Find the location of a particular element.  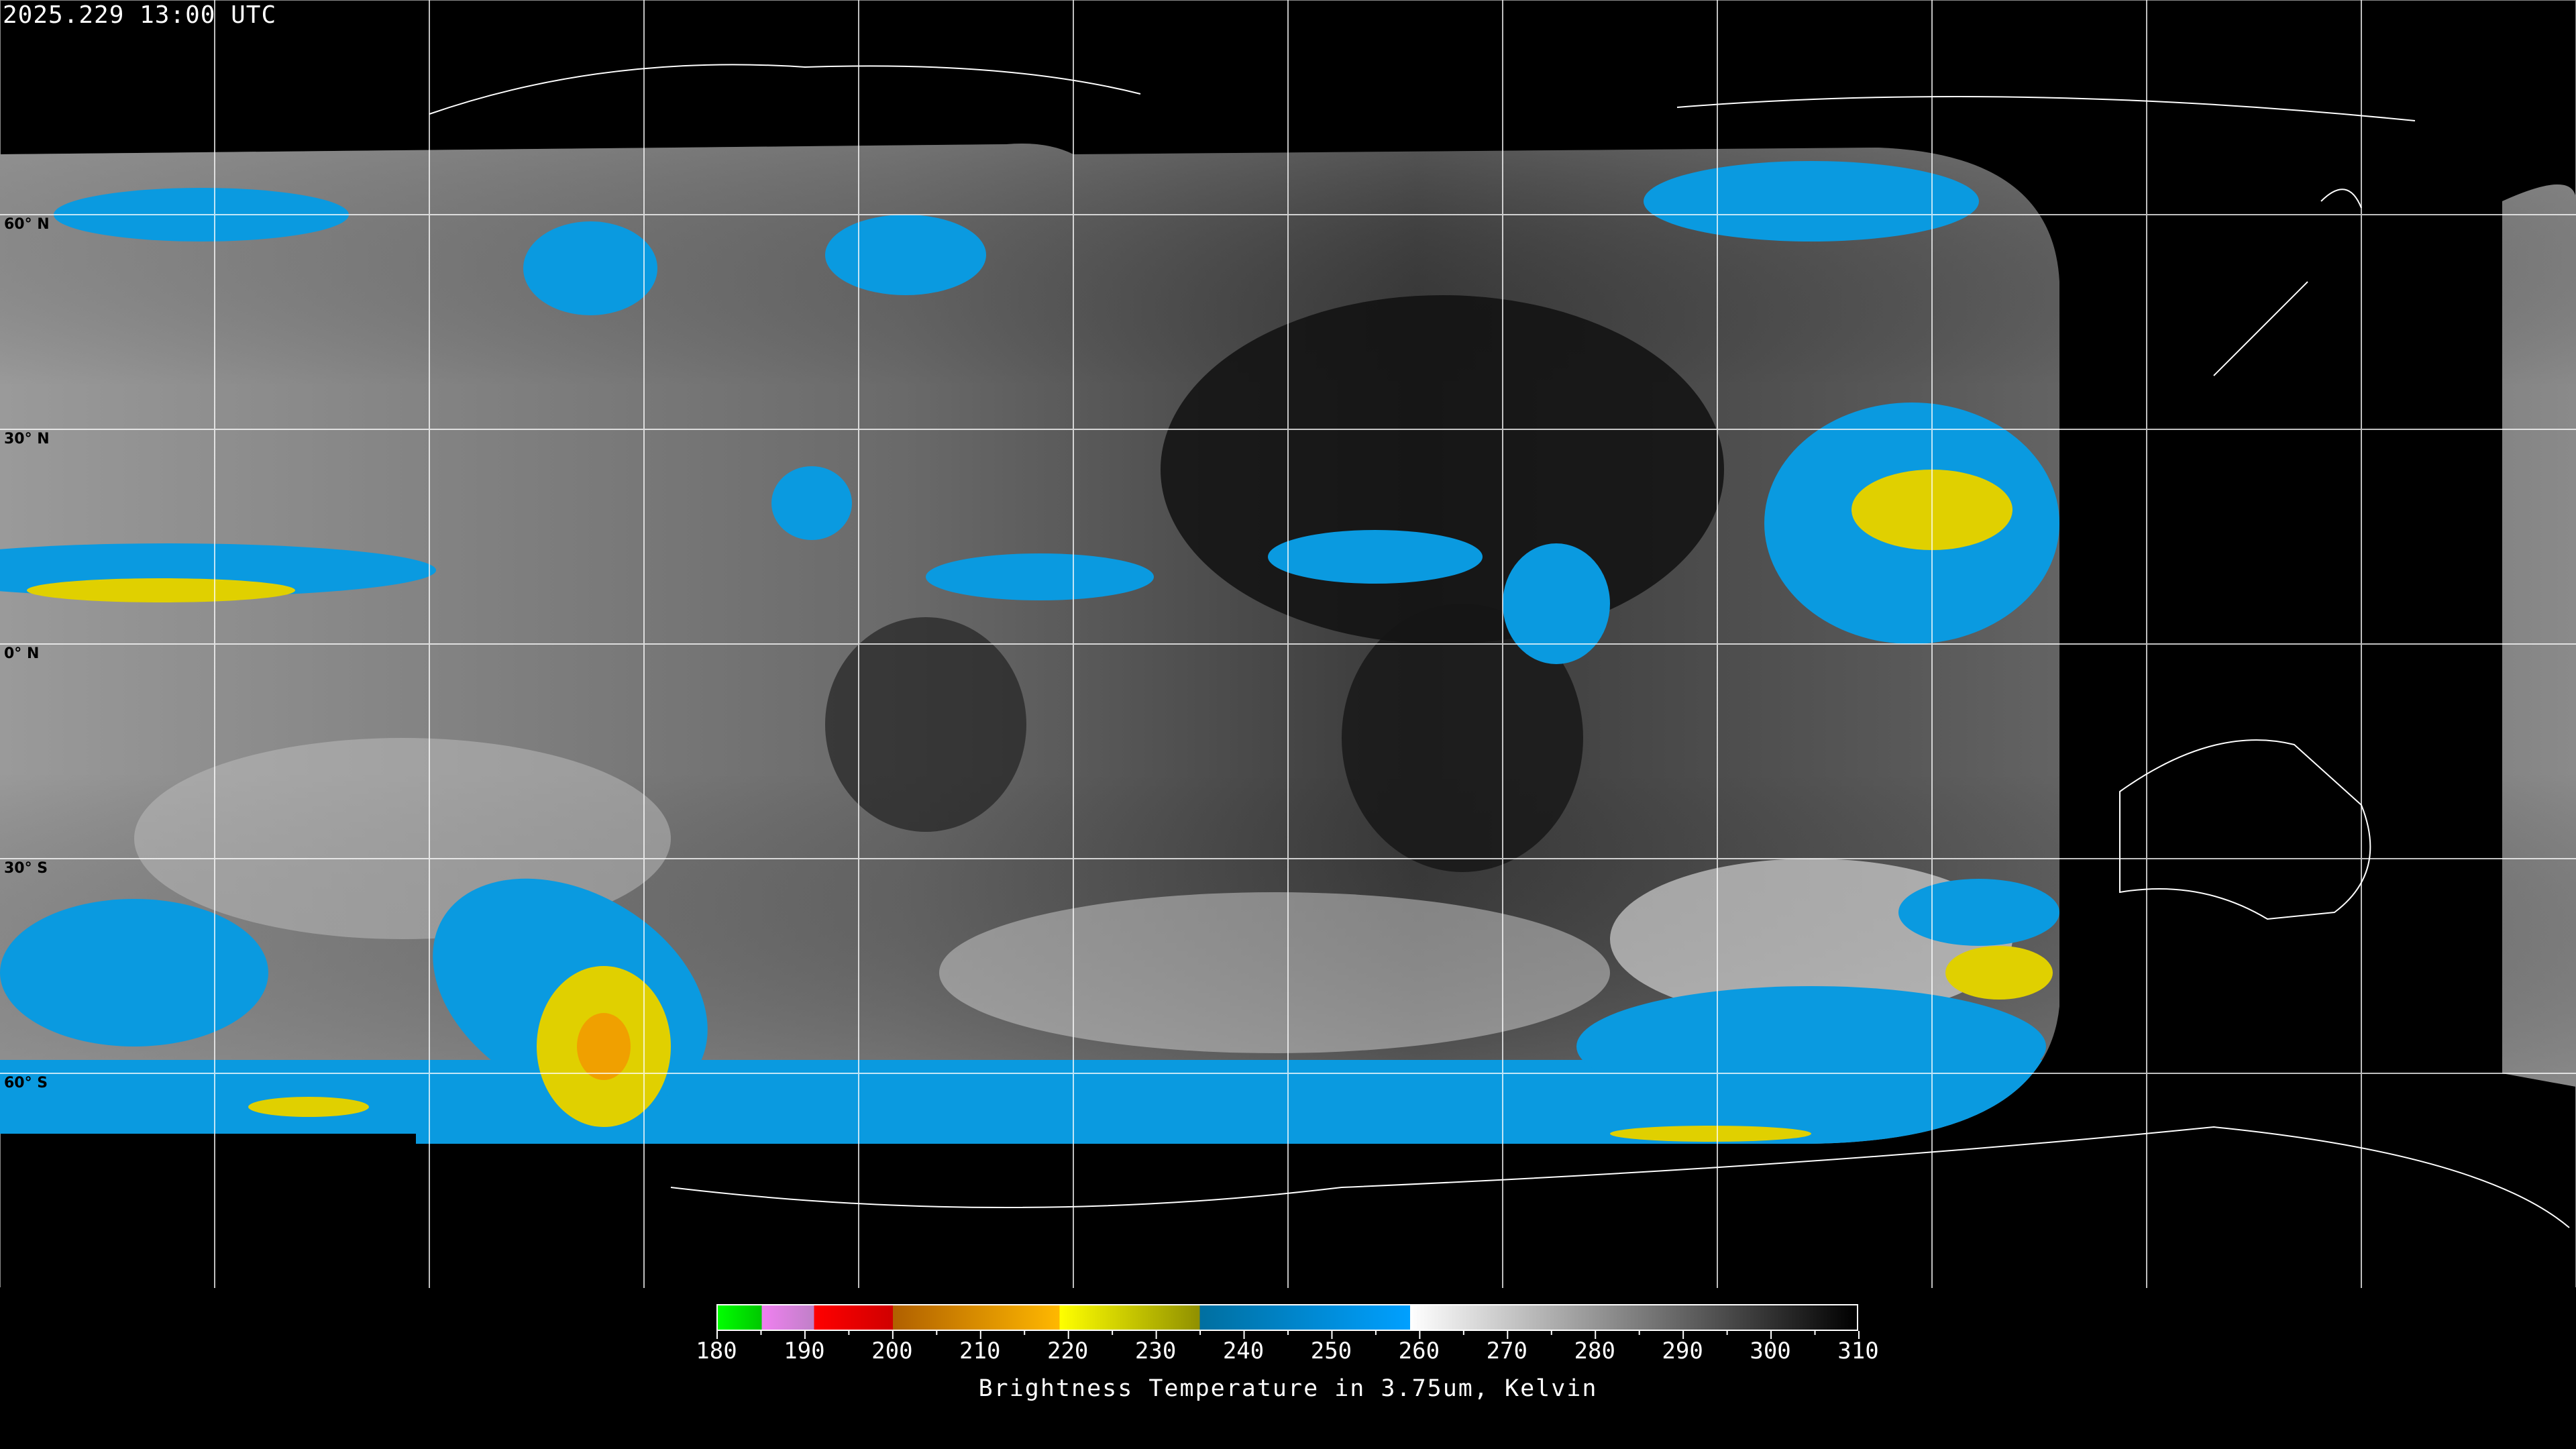

timestamp: 2025.229 13:00 UTC is located at coordinates (140, 15).